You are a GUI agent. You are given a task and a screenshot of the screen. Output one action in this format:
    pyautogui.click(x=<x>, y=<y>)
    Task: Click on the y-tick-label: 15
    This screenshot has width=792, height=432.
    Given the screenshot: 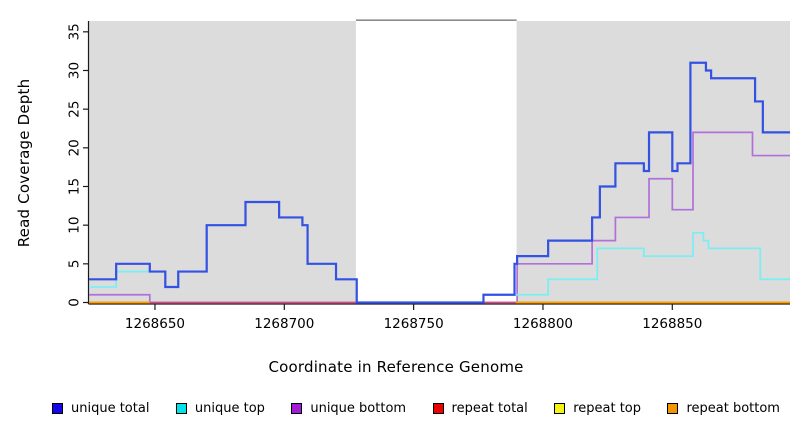 What is the action you would take?
    pyautogui.click(x=75, y=186)
    